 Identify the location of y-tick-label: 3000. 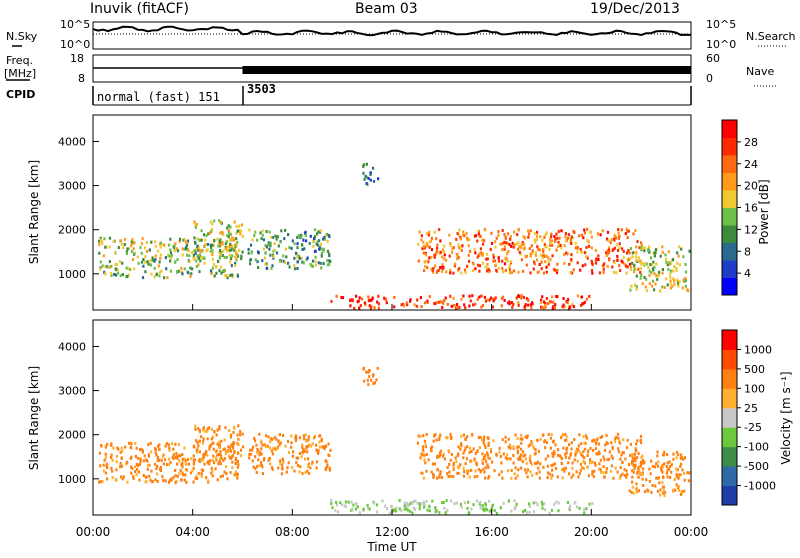
(72, 391).